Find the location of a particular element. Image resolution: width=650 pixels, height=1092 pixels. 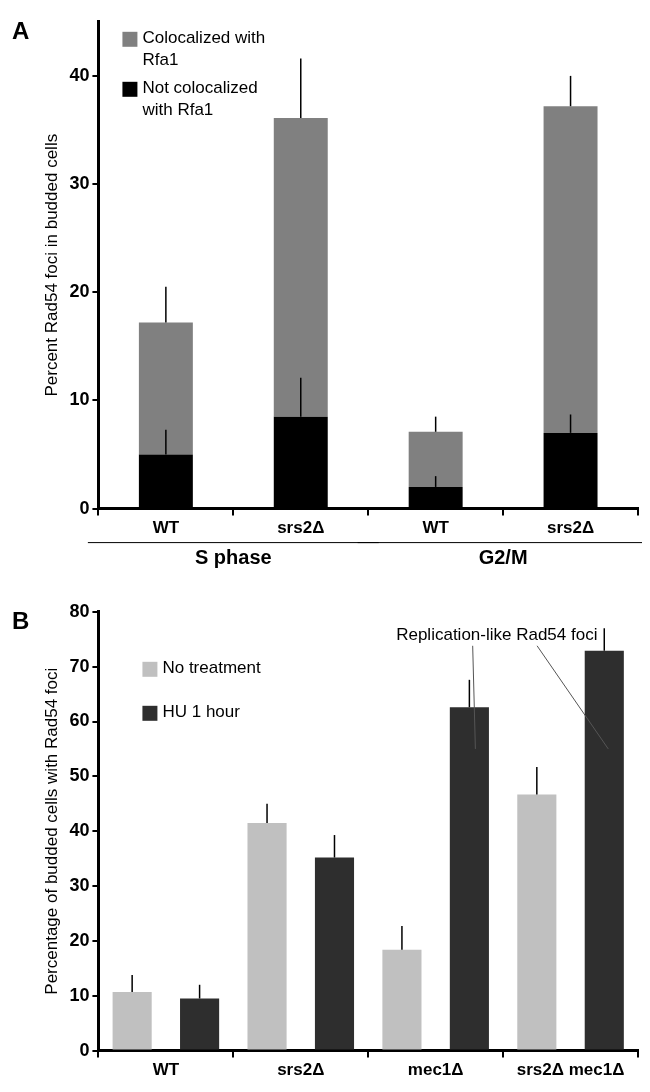

text: G2/M is located at coordinates (503, 557).